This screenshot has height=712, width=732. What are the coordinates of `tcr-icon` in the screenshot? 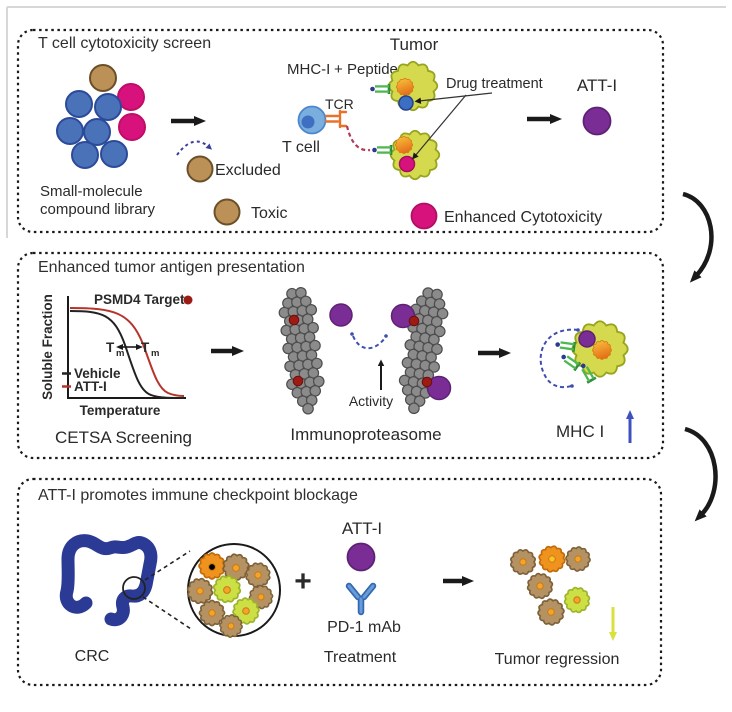 It's located at (336, 119).